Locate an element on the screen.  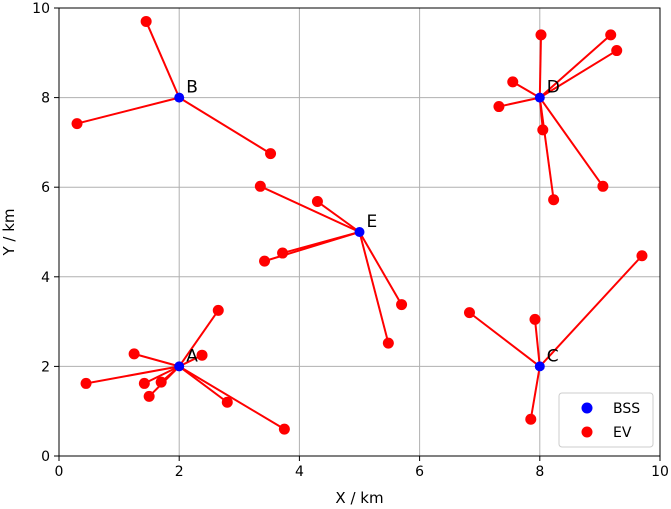
x-axis-label: X / km is located at coordinates (359, 498).